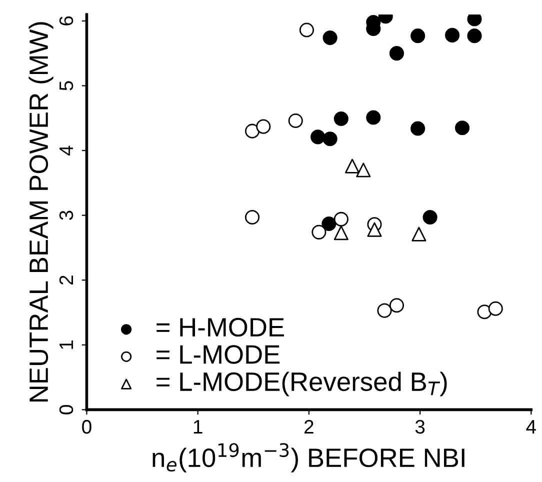 The width and height of the screenshot is (542, 482). What do you see at coordinates (66, 215) in the screenshot?
I see `y-tick-label: 3` at bounding box center [66, 215].